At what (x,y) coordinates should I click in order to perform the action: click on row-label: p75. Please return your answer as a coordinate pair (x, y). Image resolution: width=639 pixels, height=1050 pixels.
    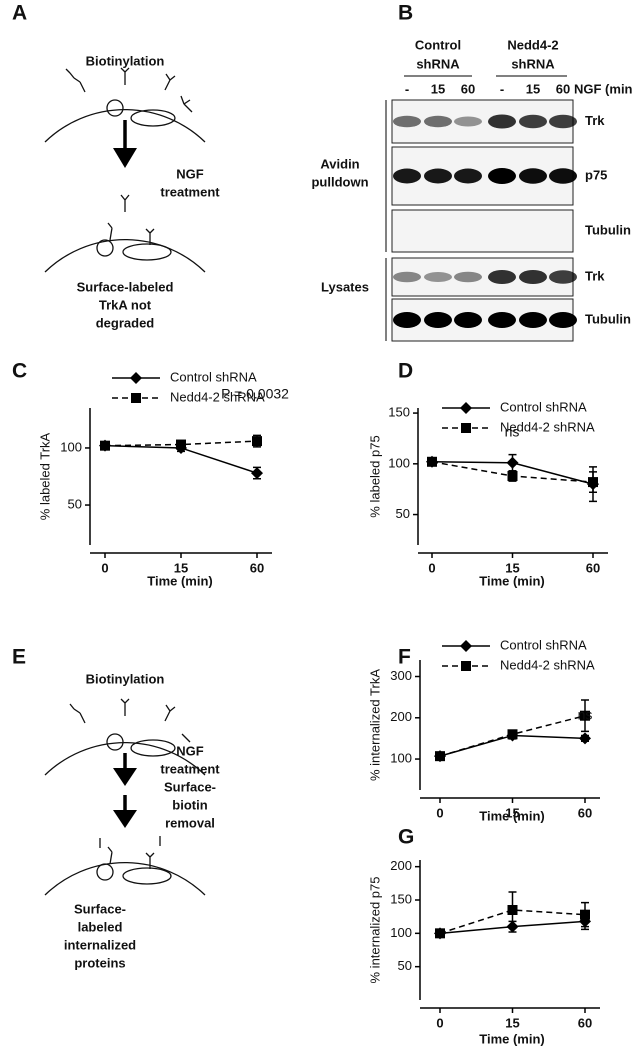
    Looking at the image, I should click on (596, 174).